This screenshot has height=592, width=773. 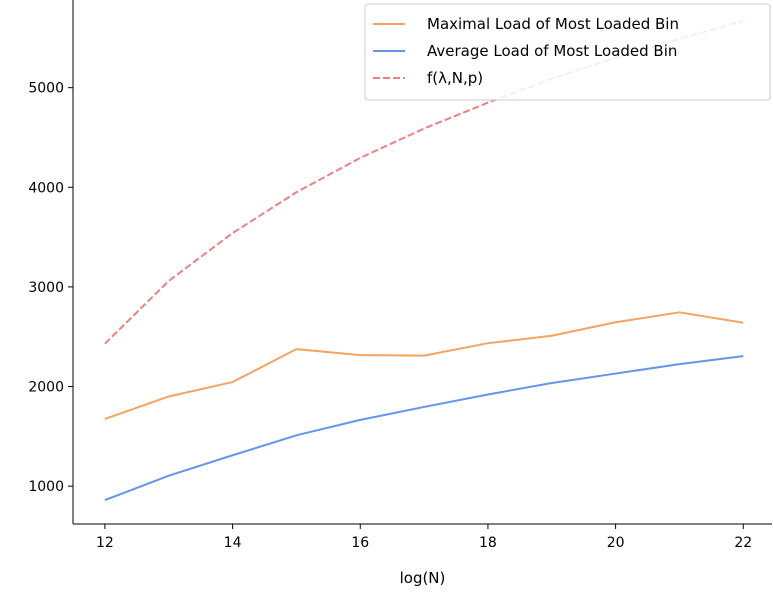 I want to click on x-tick-label: 18, so click(x=488, y=543).